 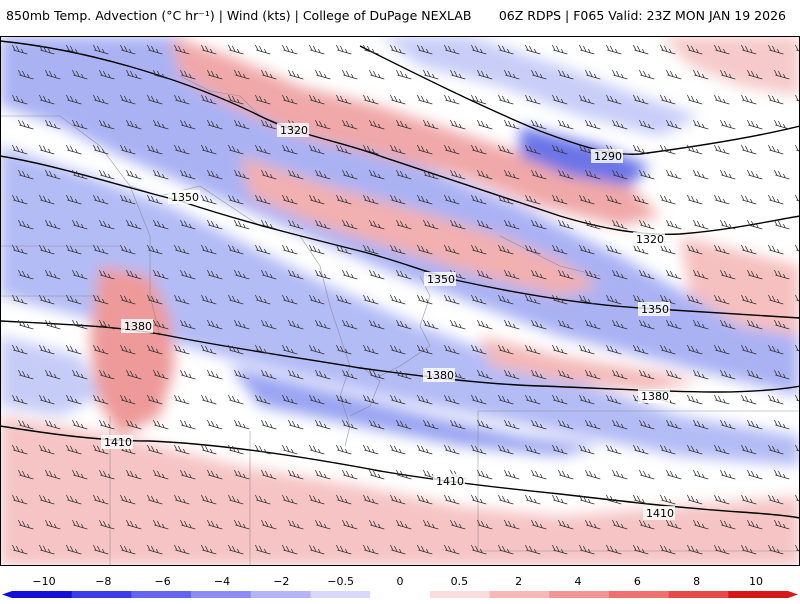 What do you see at coordinates (460, 594) in the screenshot?
I see `colorbar-segment` at bounding box center [460, 594].